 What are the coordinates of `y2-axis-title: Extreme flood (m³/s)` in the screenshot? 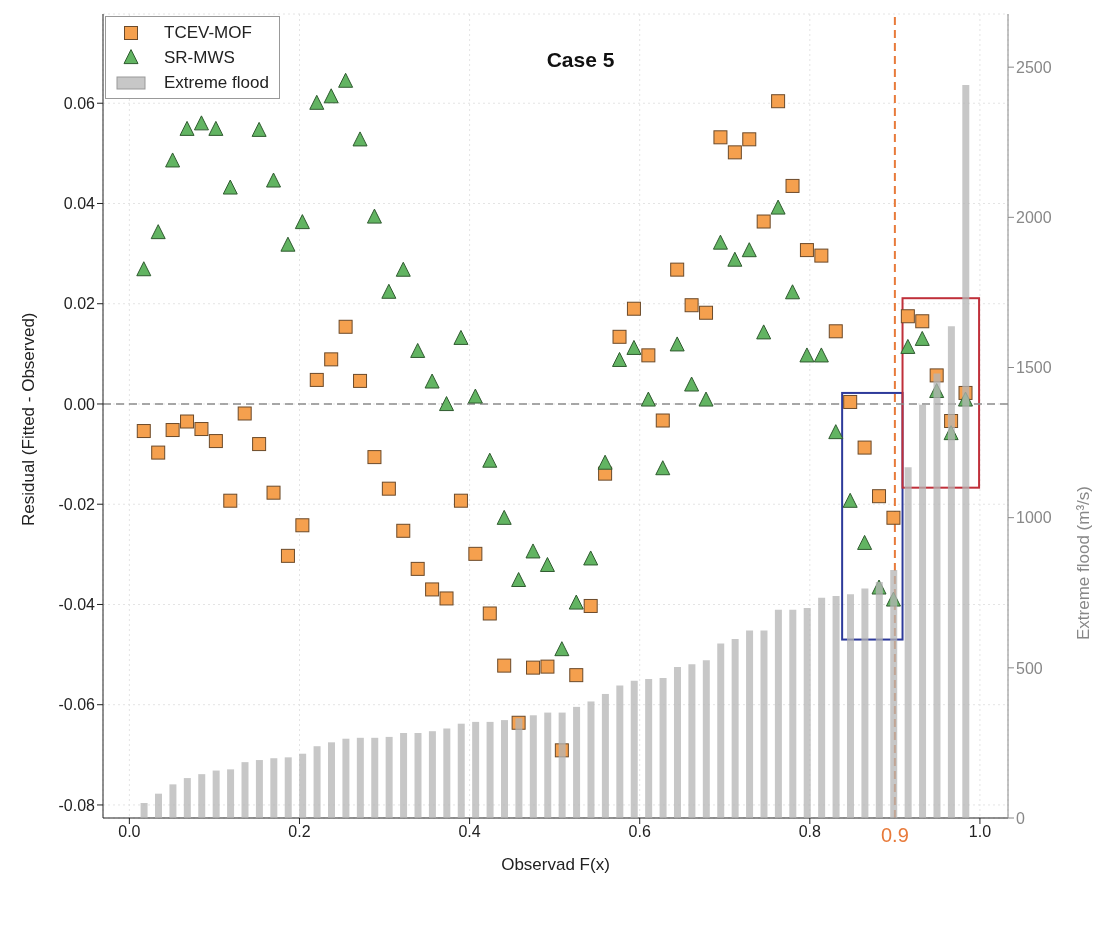 It's located at (1084, 563).